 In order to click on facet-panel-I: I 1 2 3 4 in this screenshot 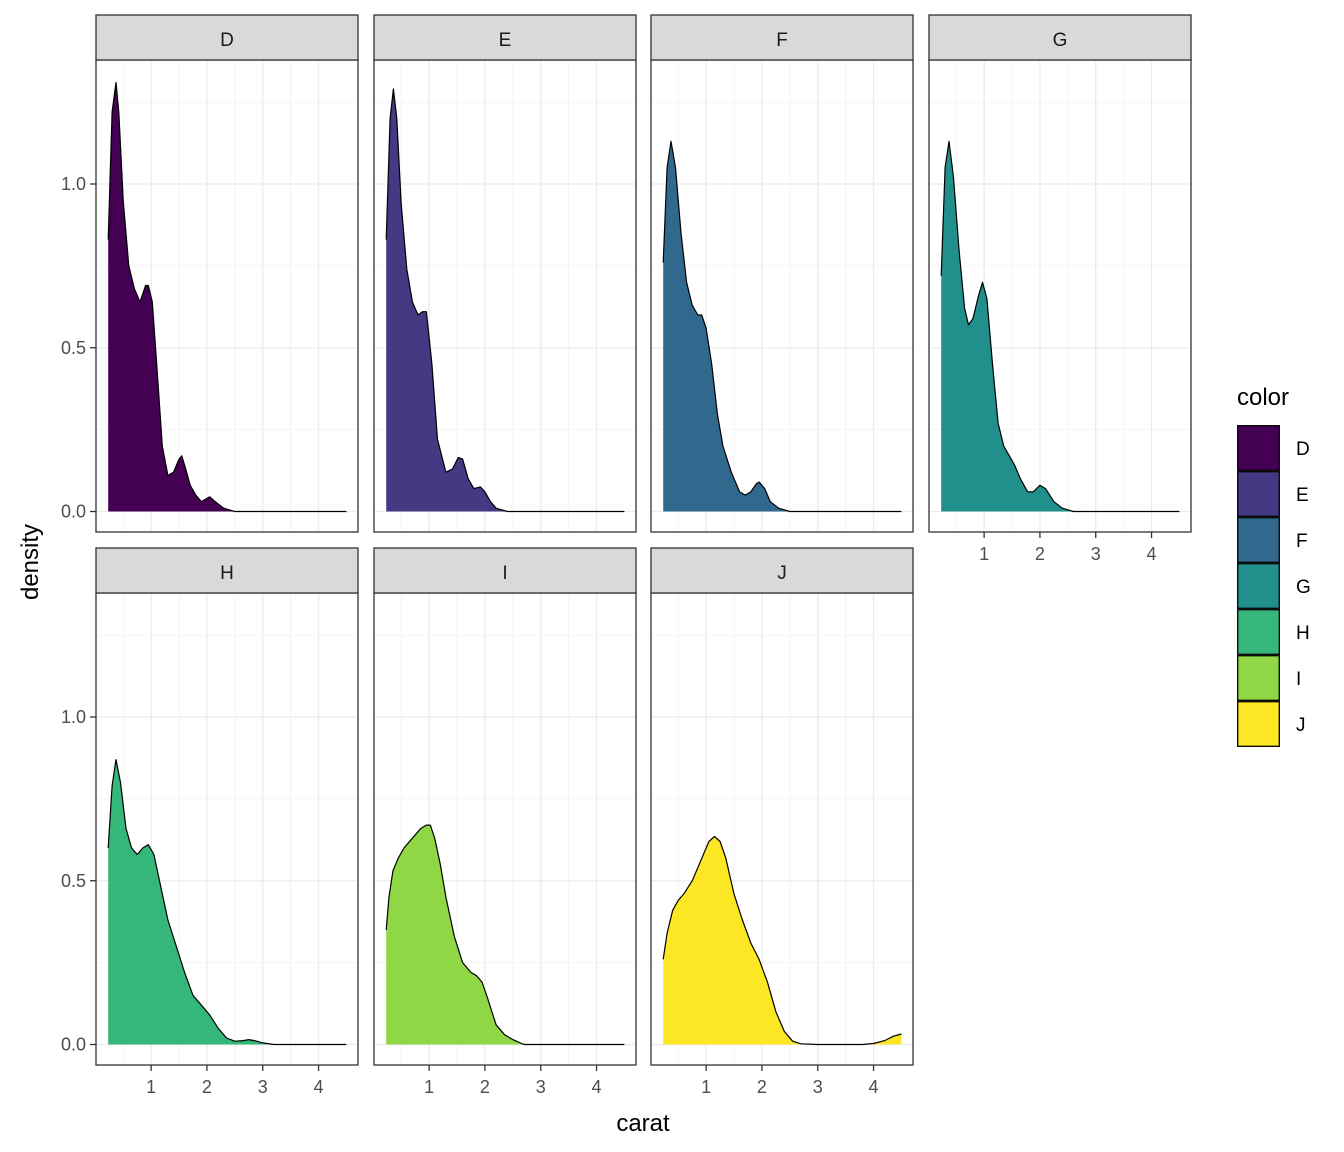, I will do `click(505, 822)`.